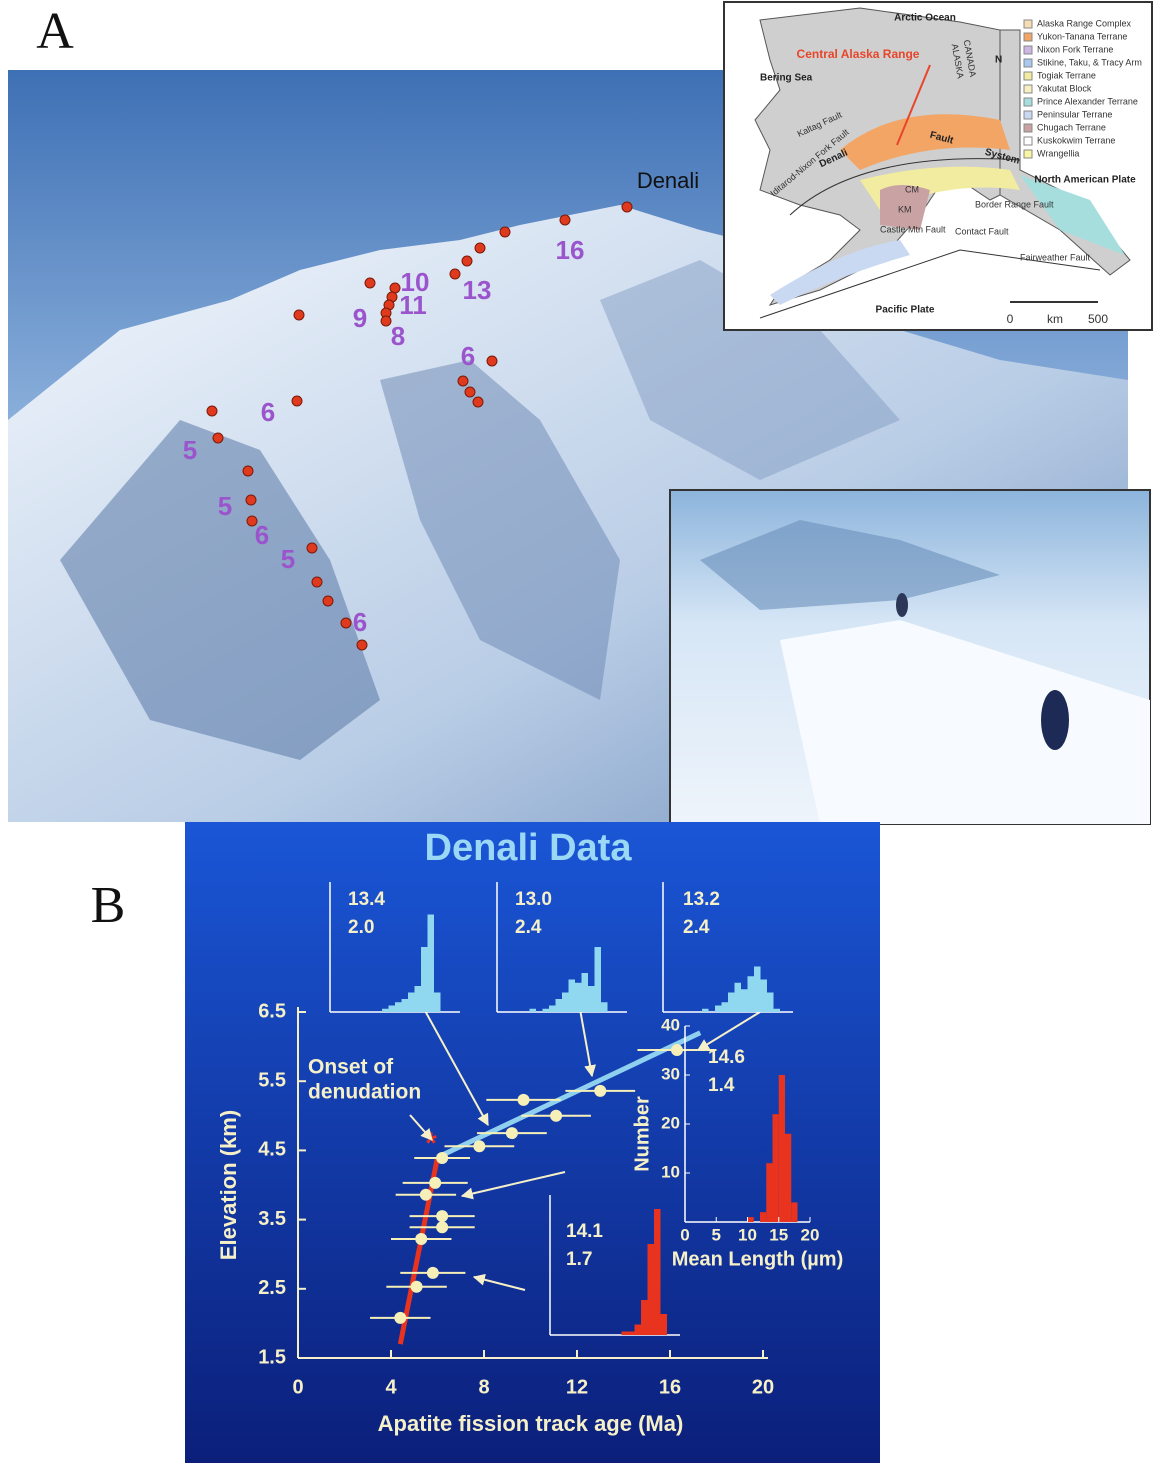 This screenshot has width=1155, height=1463. I want to click on hist-stat: 13.0, so click(533, 899).